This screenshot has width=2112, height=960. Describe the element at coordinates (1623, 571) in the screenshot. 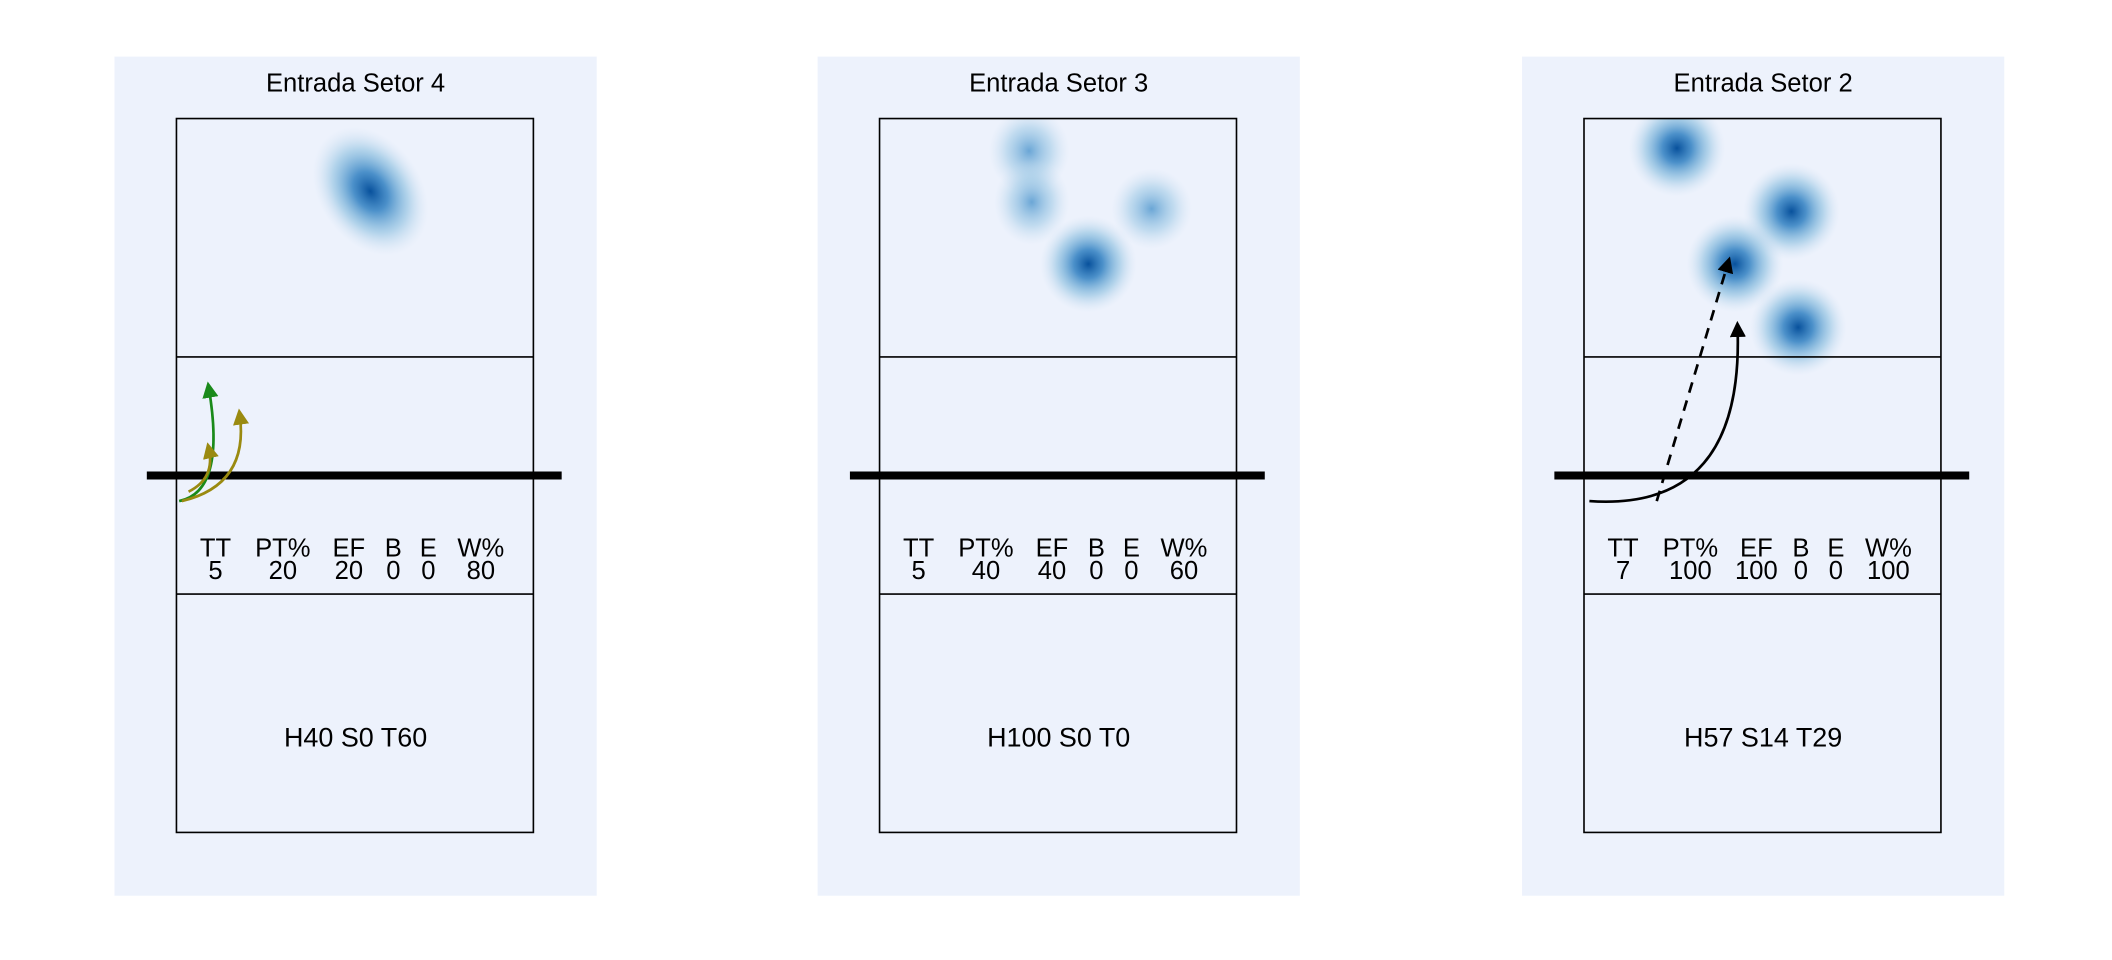

I see `stat-value: 7` at that location.